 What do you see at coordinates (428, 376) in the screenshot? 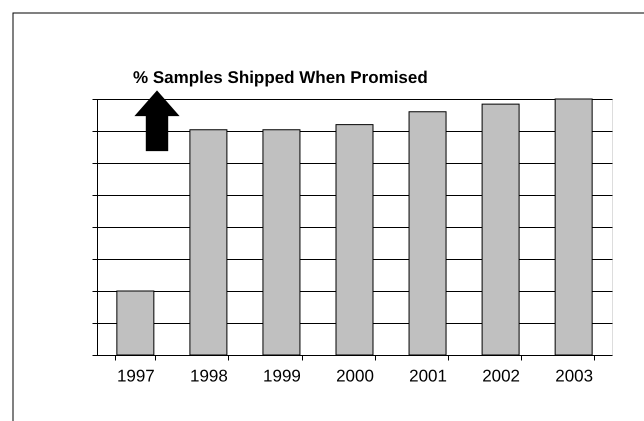
I see `x-tick-label: 2001` at bounding box center [428, 376].